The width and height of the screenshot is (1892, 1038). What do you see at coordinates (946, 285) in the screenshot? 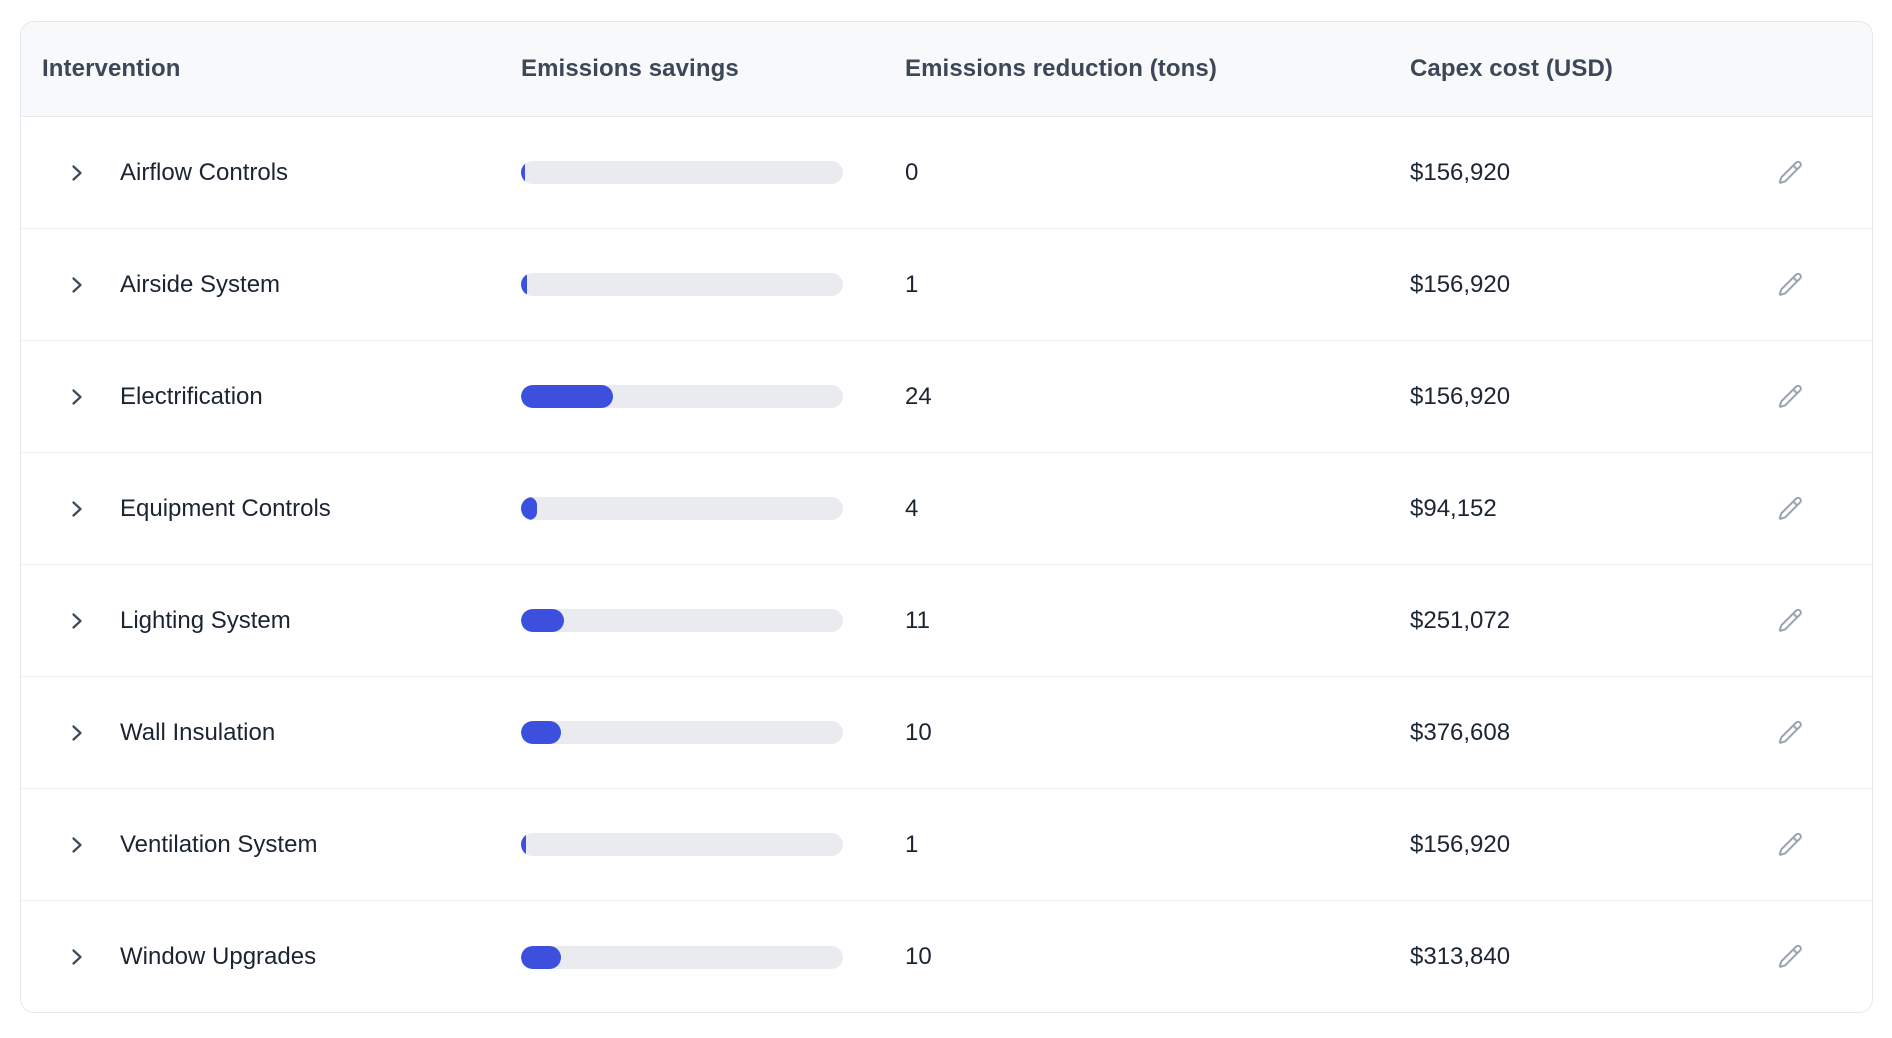
I see `table-row: Airside System 1 $156,920` at bounding box center [946, 285].